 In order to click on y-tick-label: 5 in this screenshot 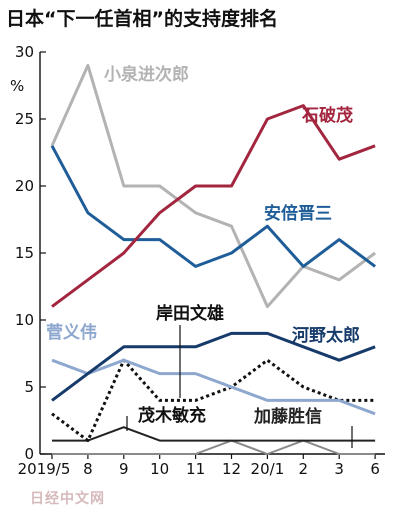, I will do `click(29, 387)`.